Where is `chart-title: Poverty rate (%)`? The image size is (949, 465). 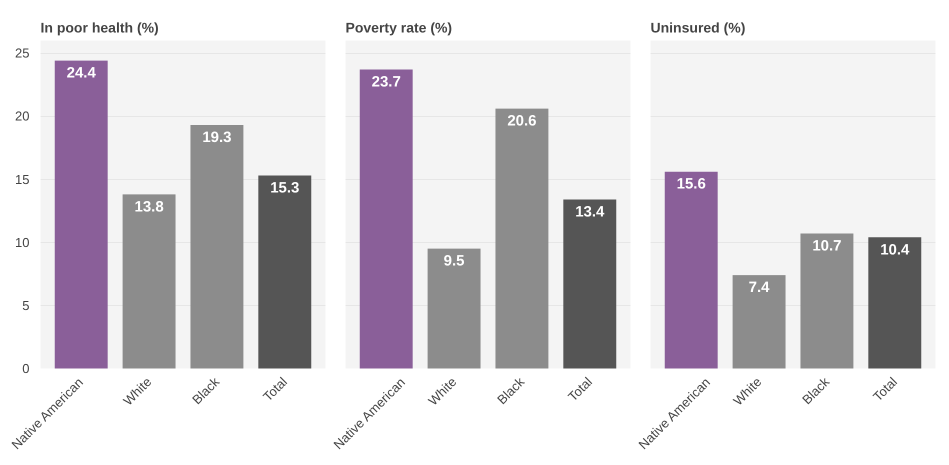
chart-title: Poverty rate (%) is located at coordinates (399, 28).